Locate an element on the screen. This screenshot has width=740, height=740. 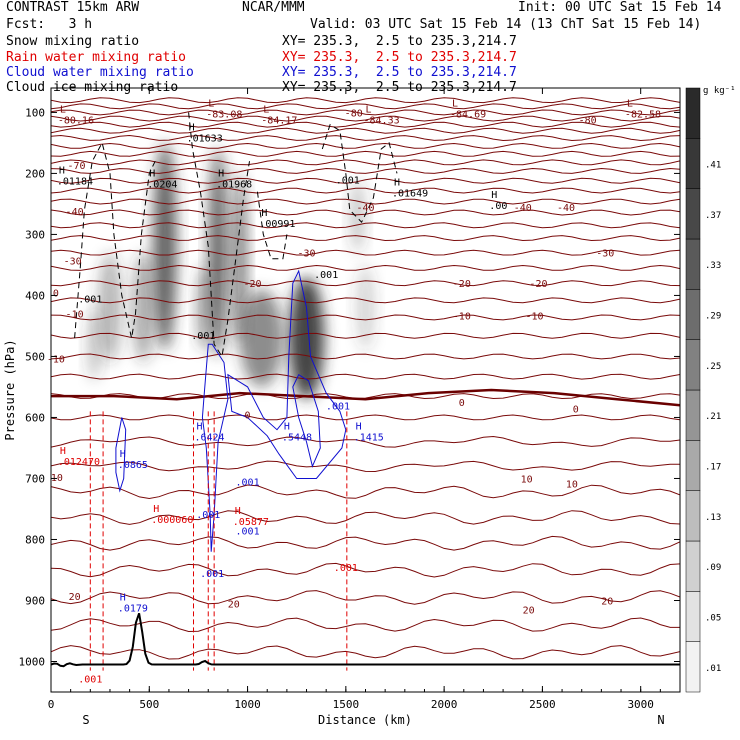
colorbar-level-label: .37 is located at coordinates (713, 216).